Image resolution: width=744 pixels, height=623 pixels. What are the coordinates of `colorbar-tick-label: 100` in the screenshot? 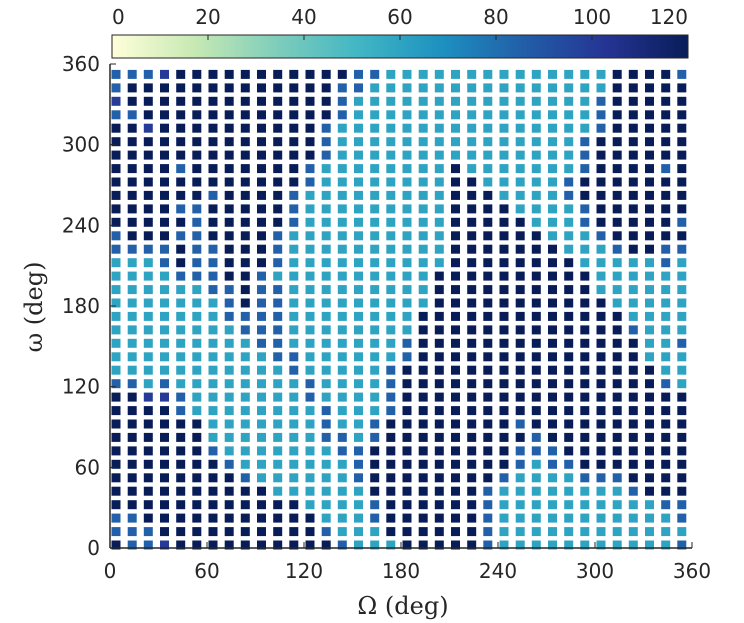 It's located at (592, 17).